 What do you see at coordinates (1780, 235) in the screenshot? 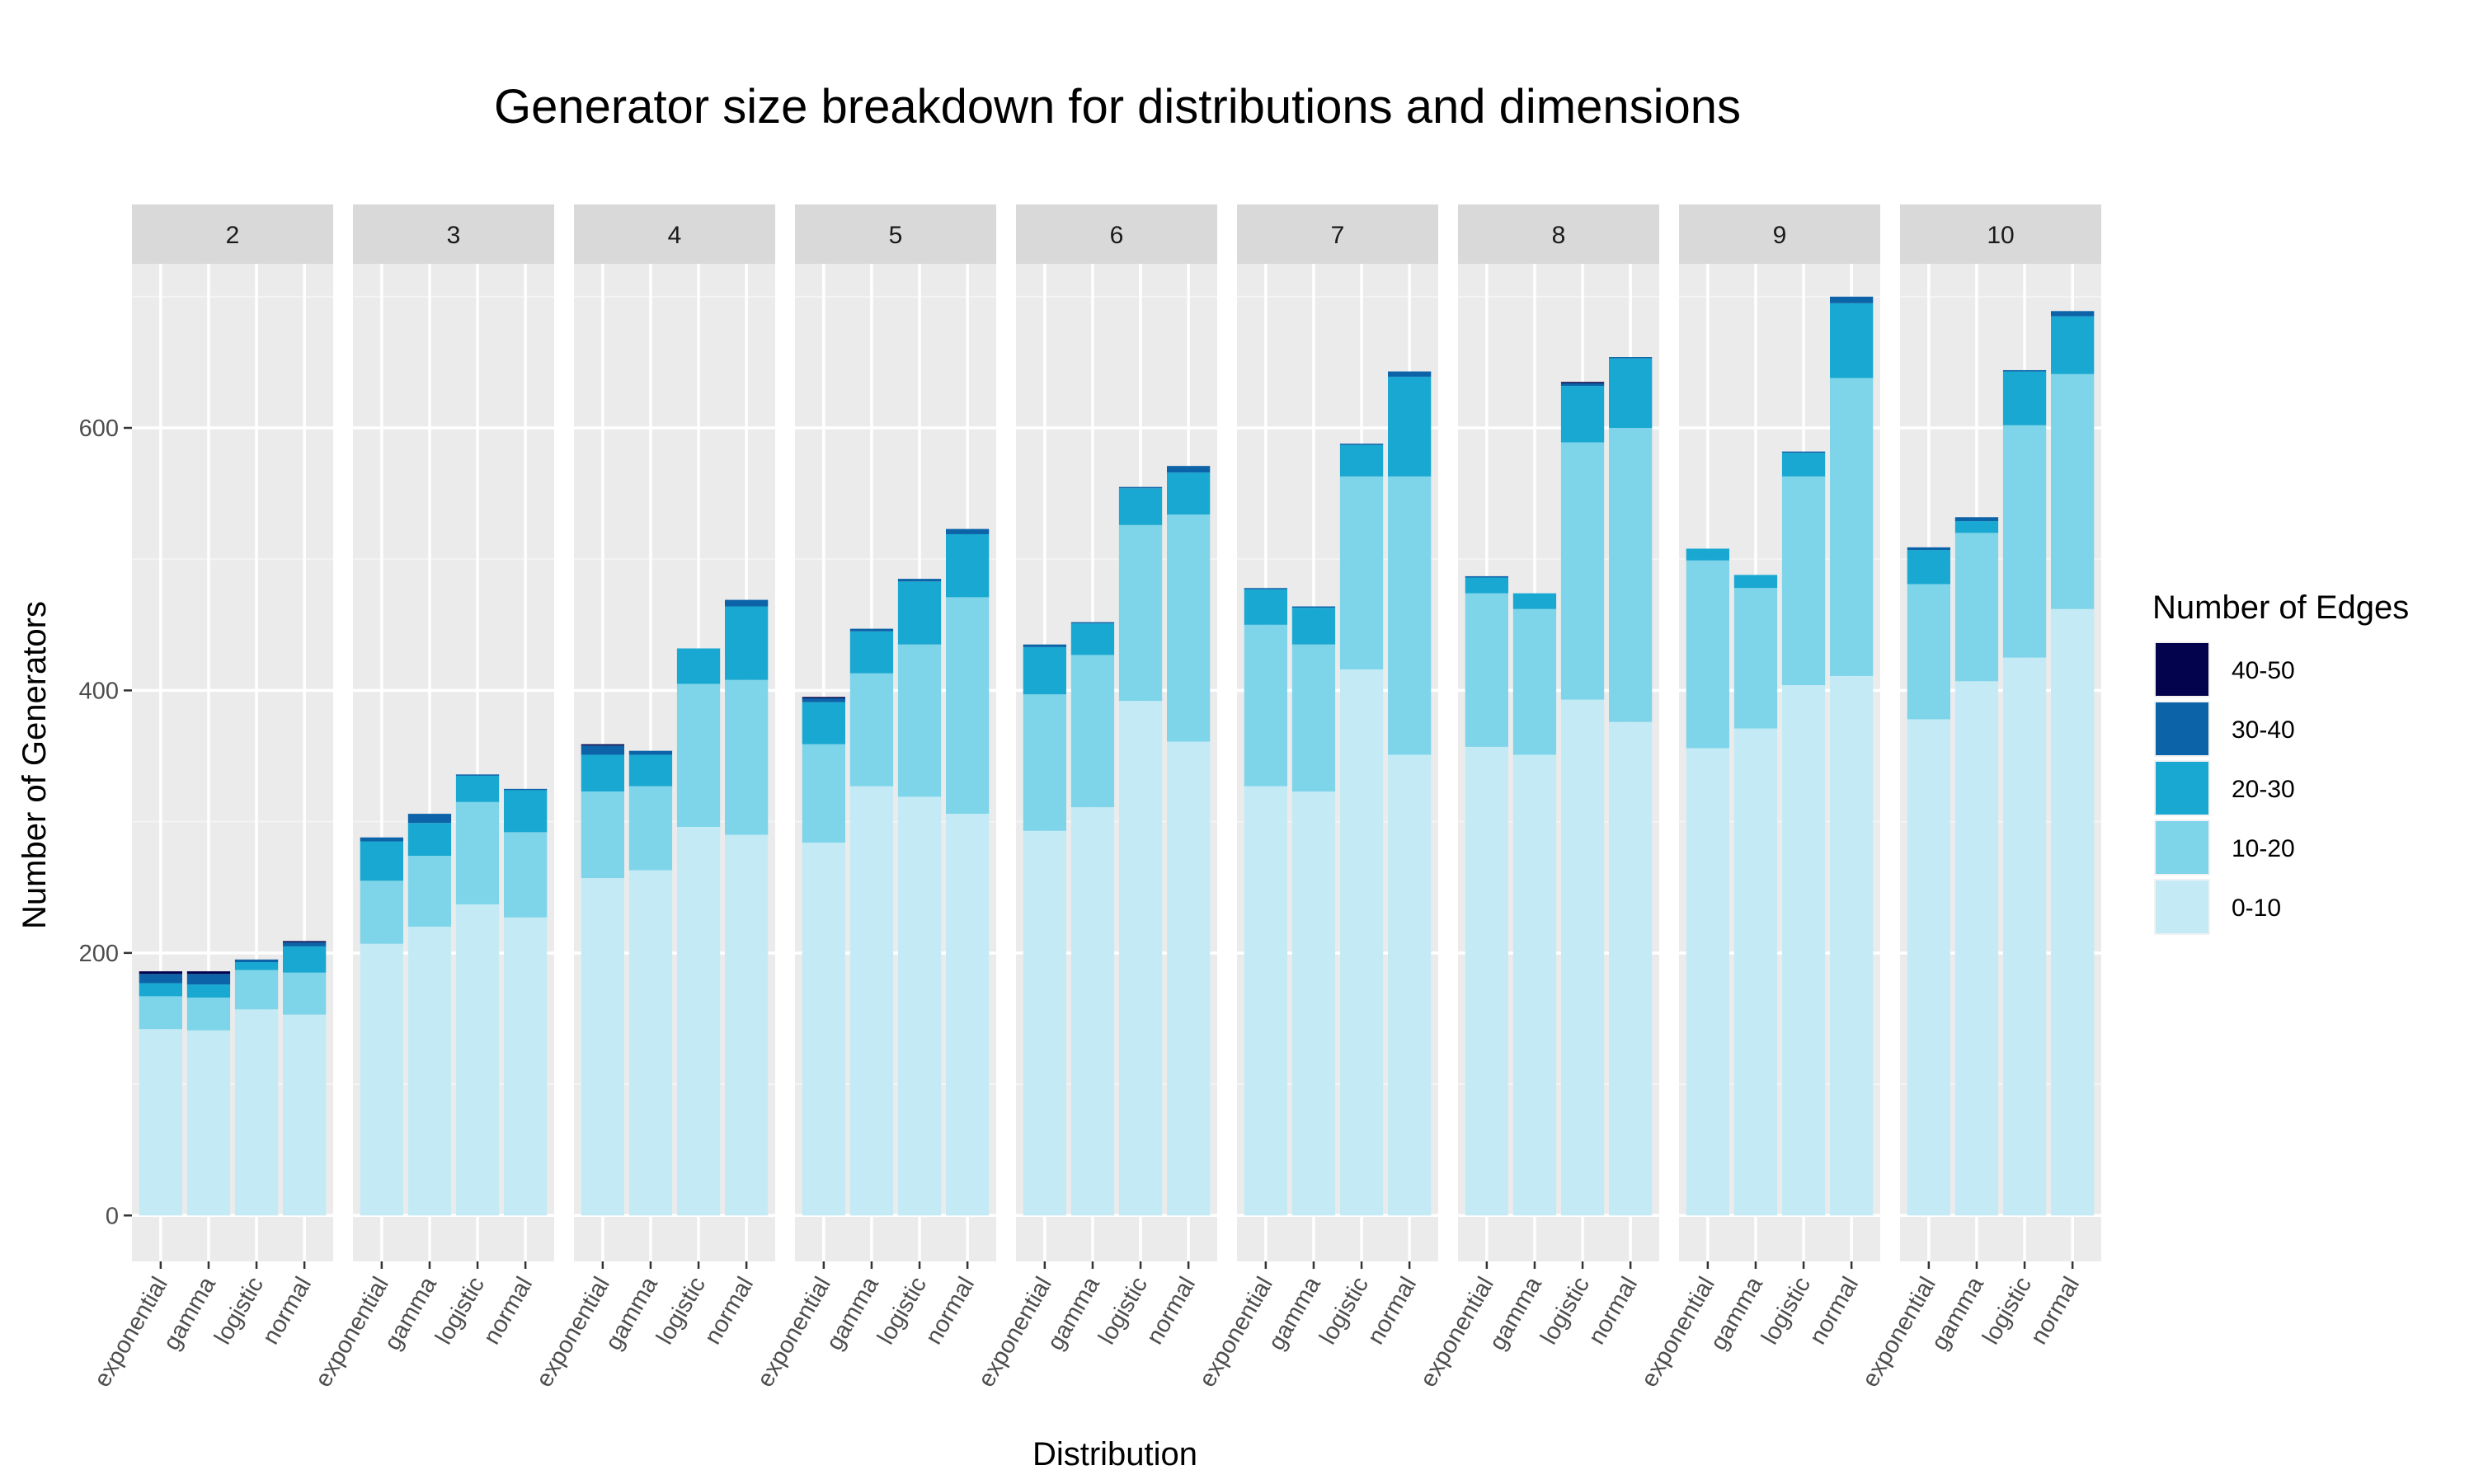
I see `strip-label: 9` at bounding box center [1780, 235].